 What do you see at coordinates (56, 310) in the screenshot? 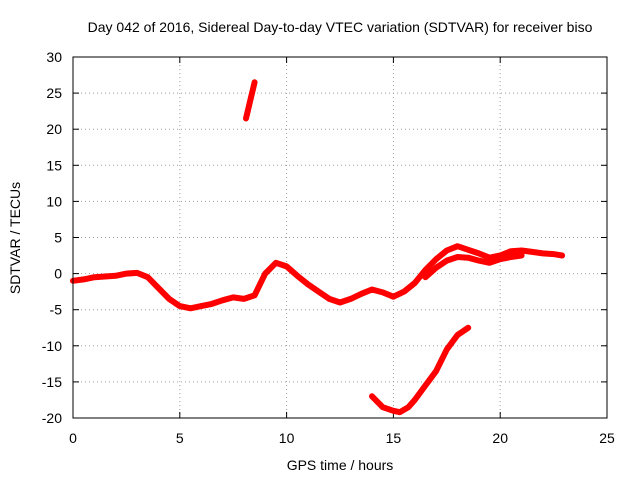
I see `y-tick-label: -5` at bounding box center [56, 310].